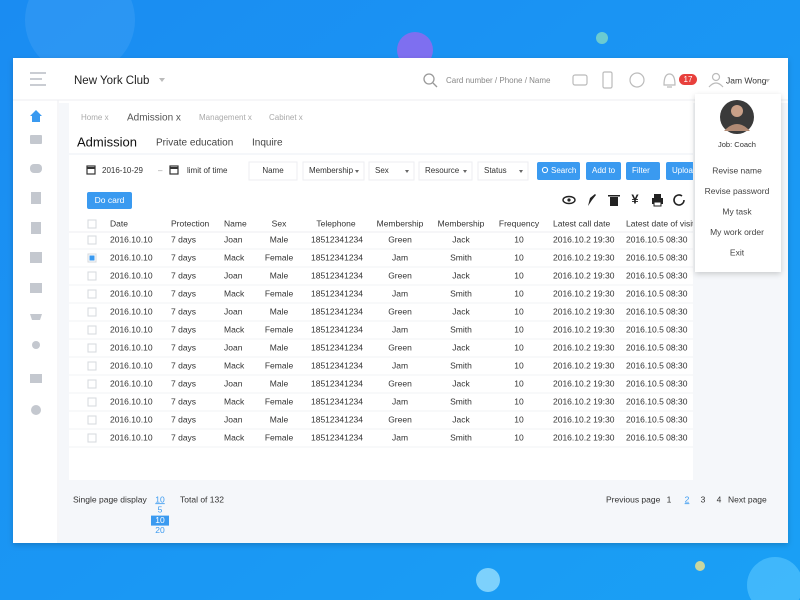 The width and height of the screenshot is (800, 600). What do you see at coordinates (207, 170) in the screenshot?
I see `time-limit-input: limit of time` at bounding box center [207, 170].